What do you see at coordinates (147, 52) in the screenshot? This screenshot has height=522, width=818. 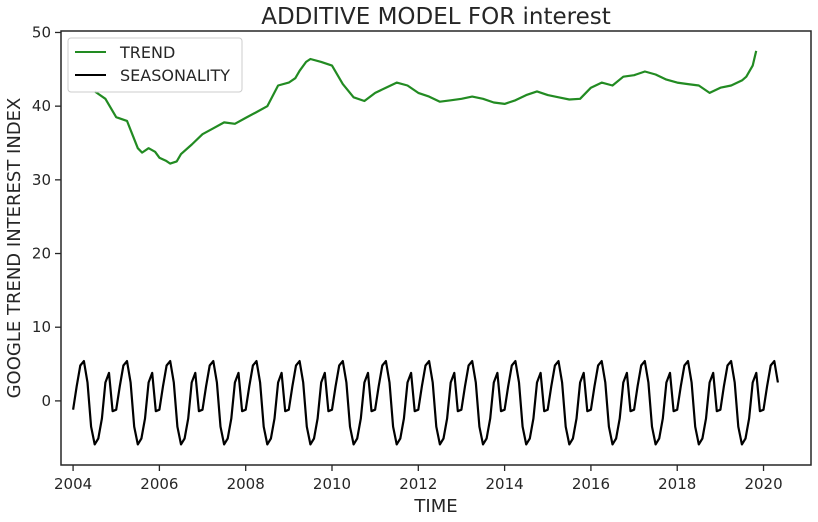 I see `legend-label-trend: TREND` at bounding box center [147, 52].